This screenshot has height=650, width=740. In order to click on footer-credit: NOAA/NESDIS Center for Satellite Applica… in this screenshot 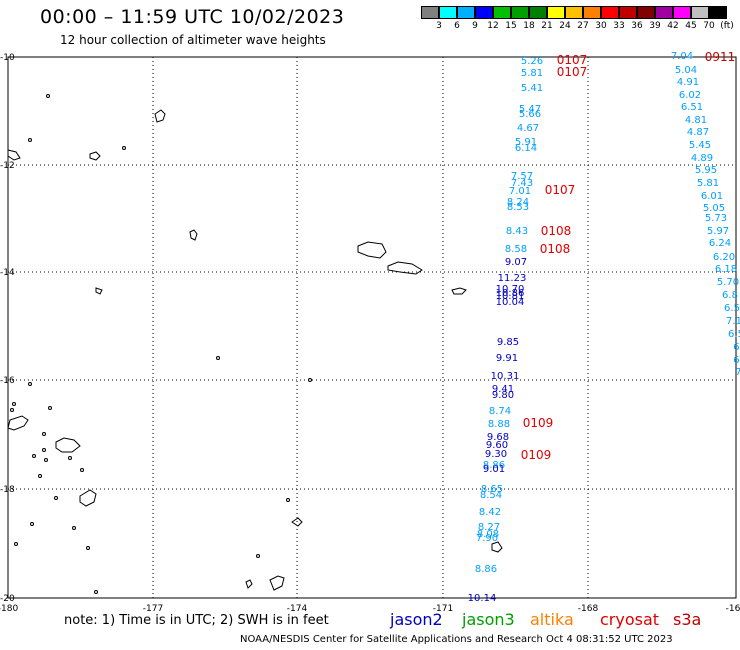, I will do `click(456, 639)`.